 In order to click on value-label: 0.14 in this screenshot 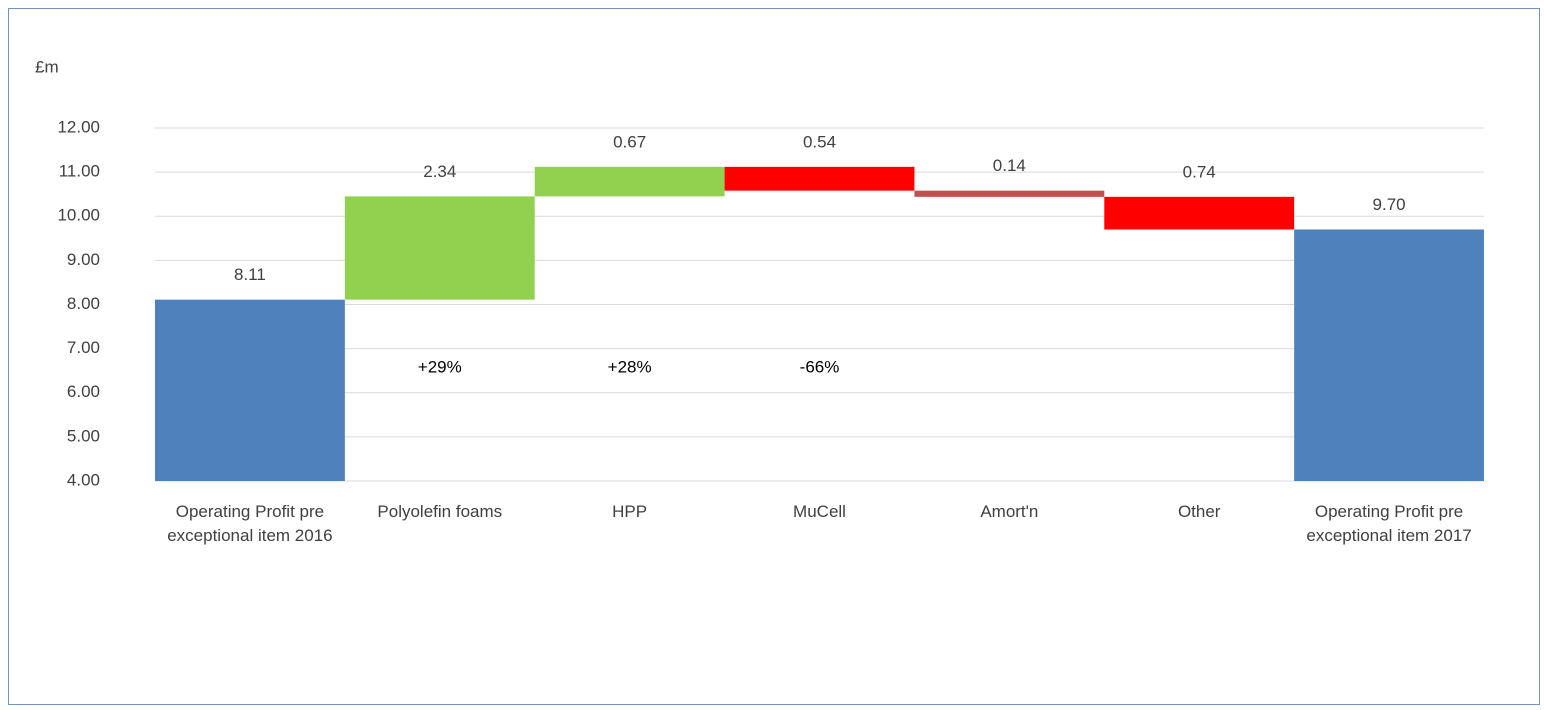, I will do `click(1009, 165)`.